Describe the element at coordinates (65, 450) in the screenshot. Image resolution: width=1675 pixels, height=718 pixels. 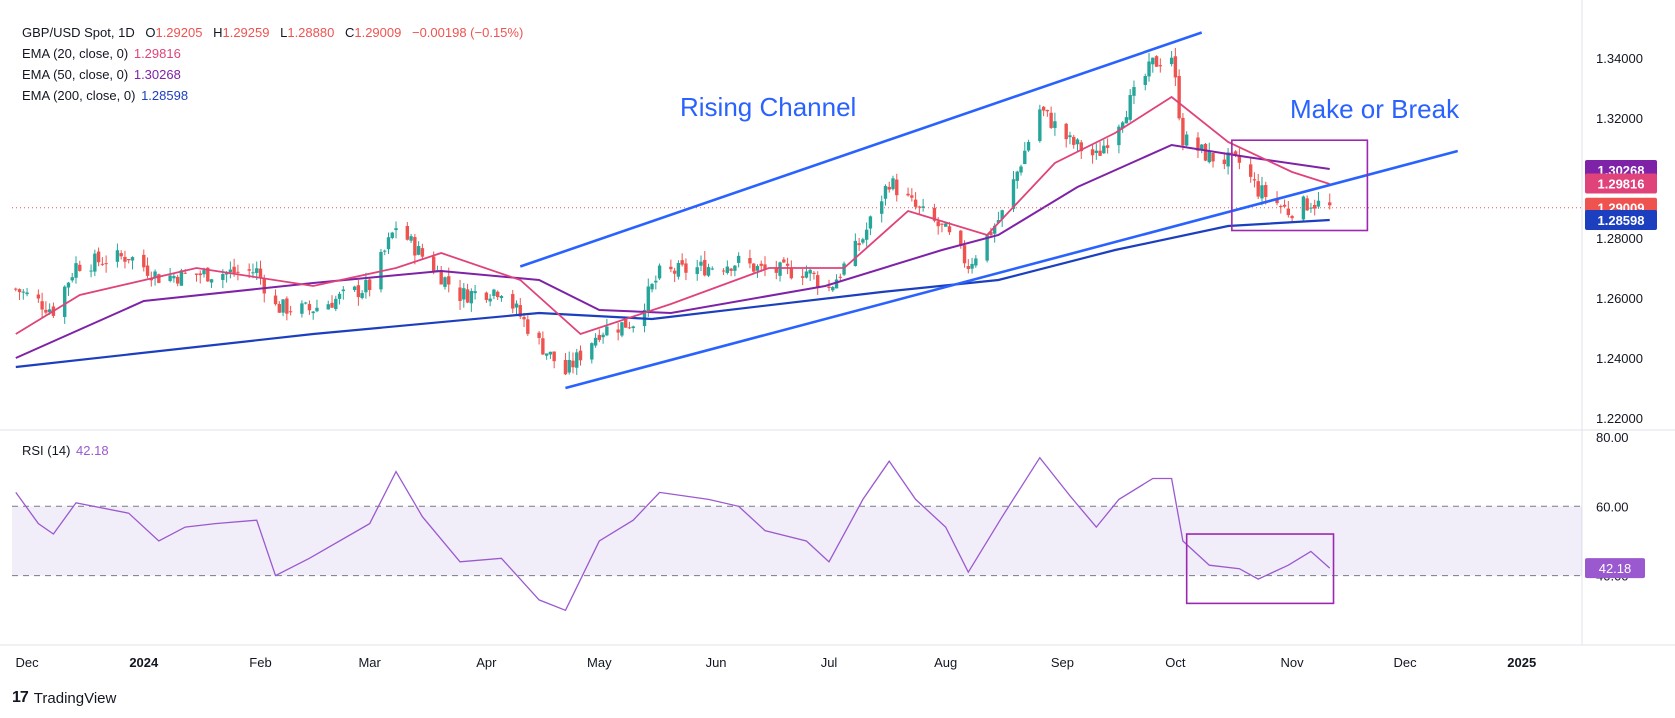
I see `rsi-legend: RSI (14) 42.18` at that location.